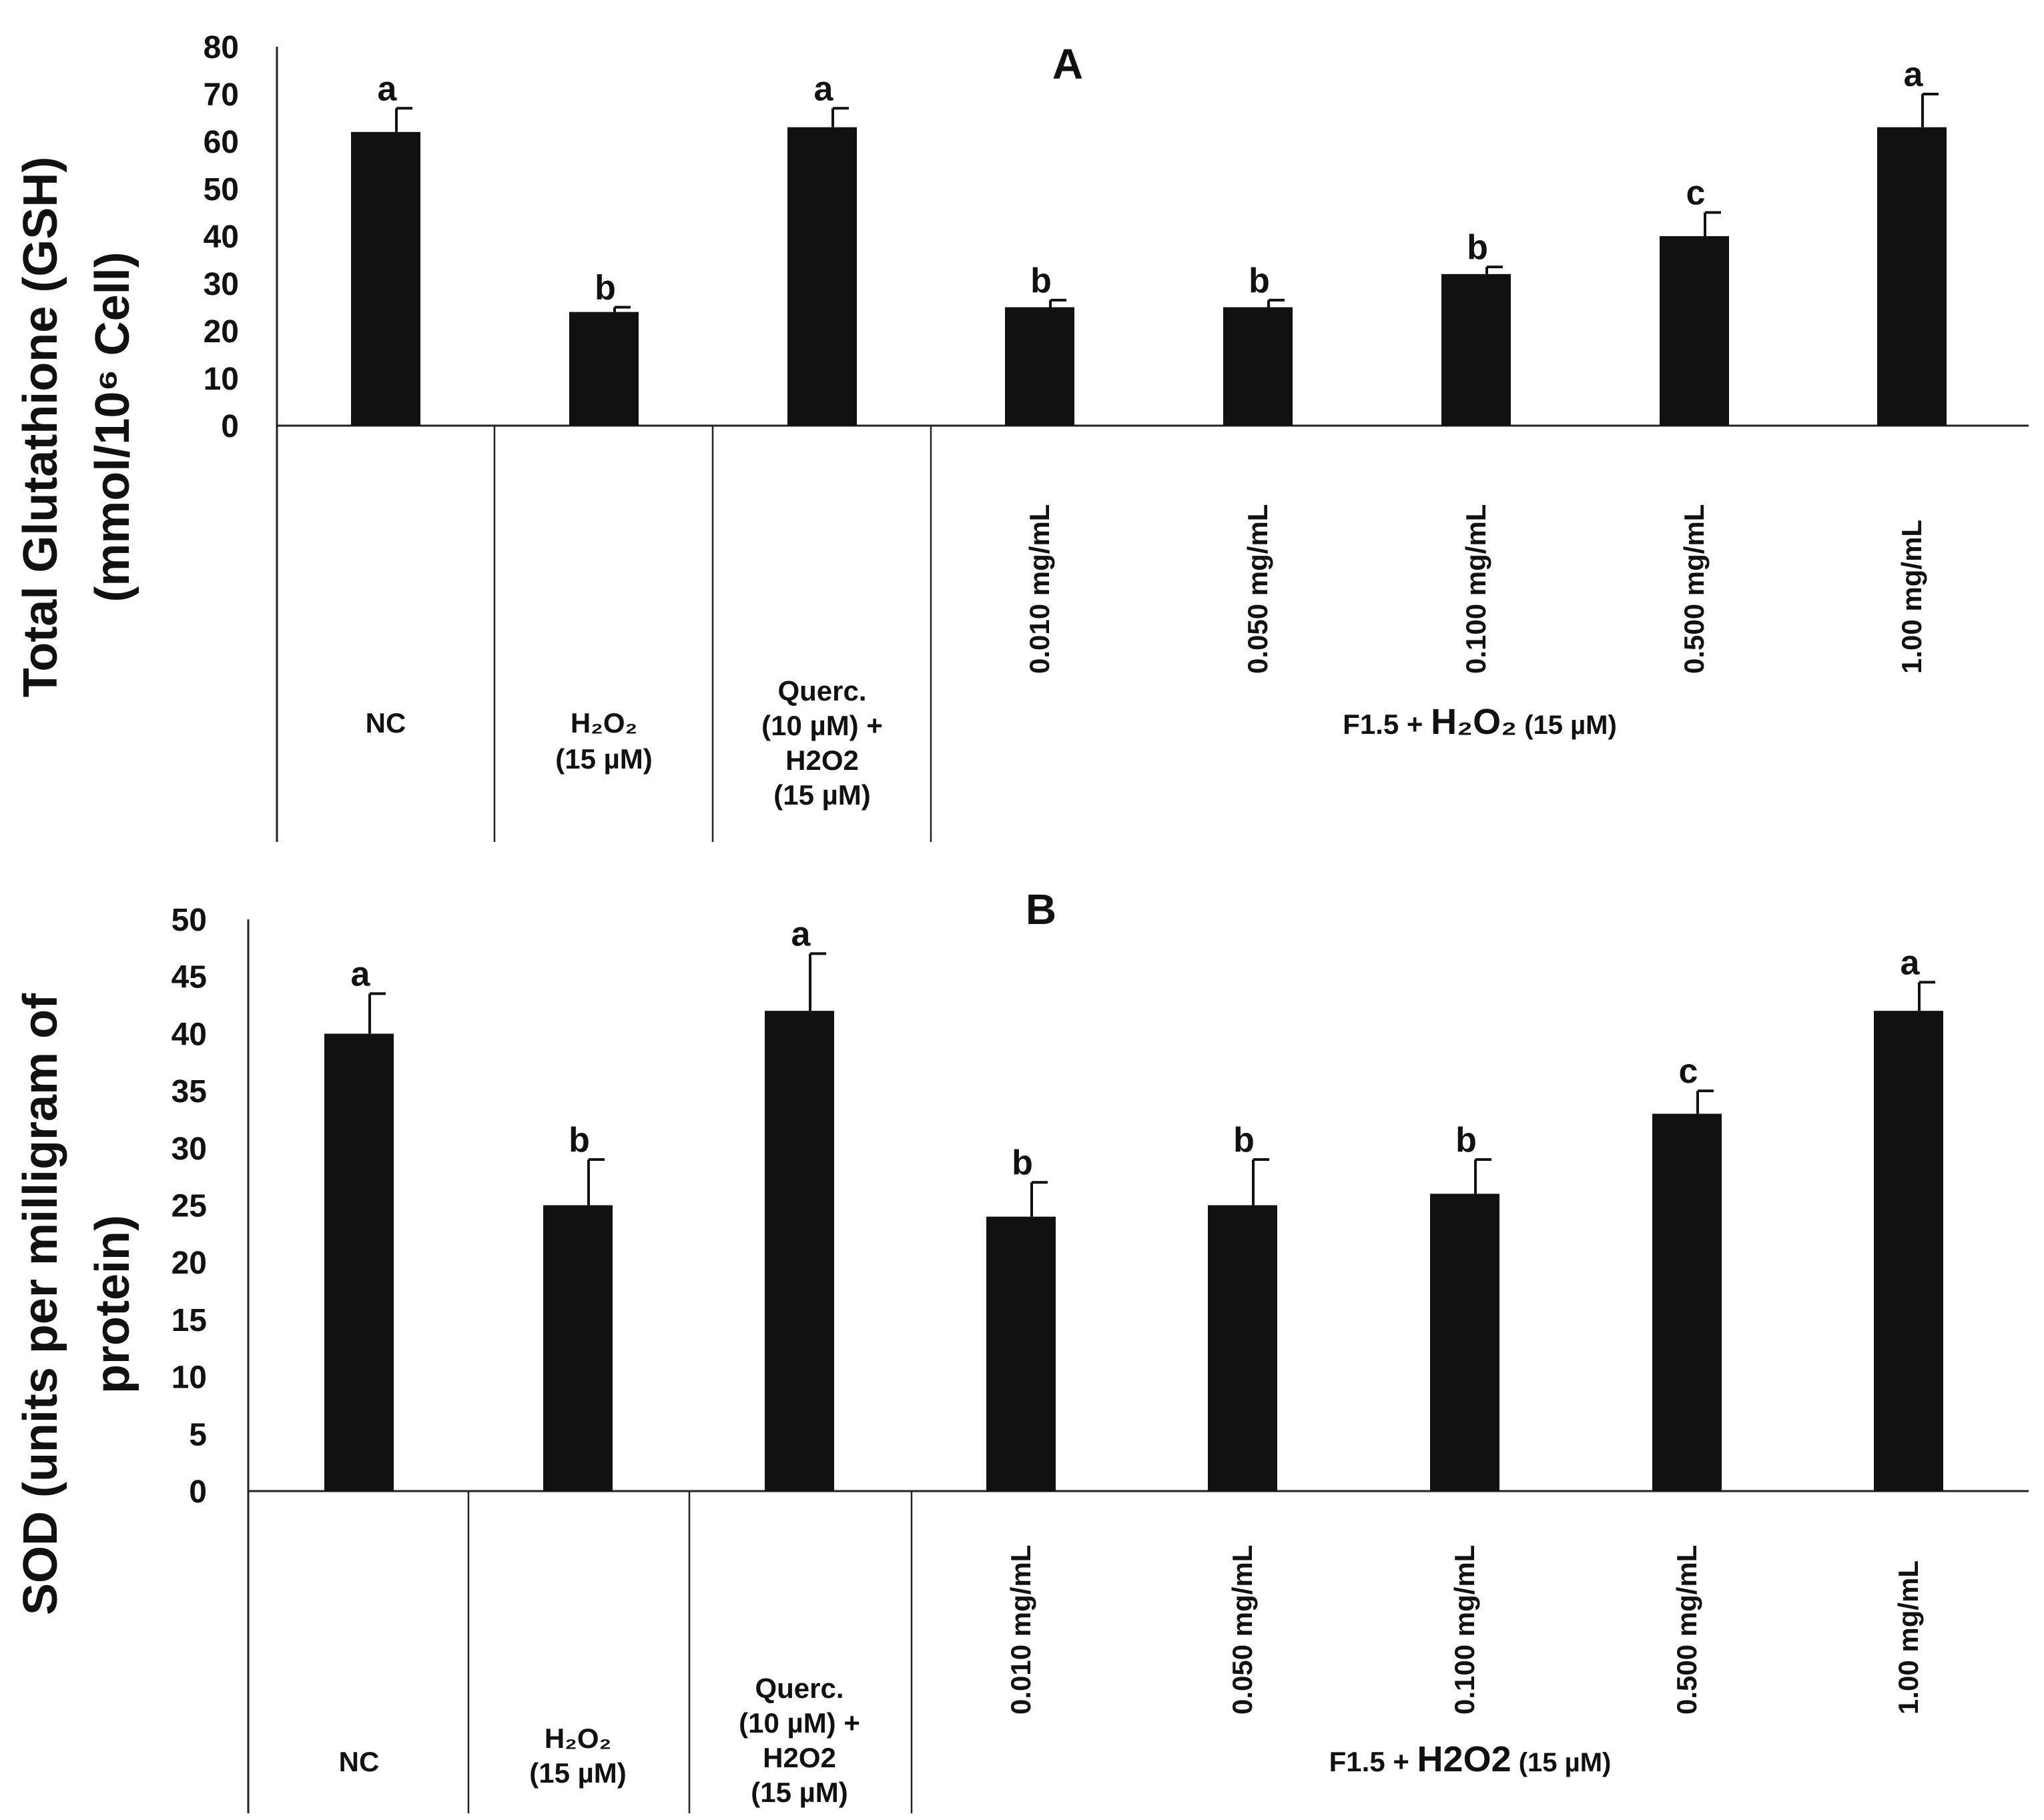  Describe the element at coordinates (113, 427) in the screenshot. I see `y-axis-title-line2: (mmol/10⁶ Cell)` at that location.